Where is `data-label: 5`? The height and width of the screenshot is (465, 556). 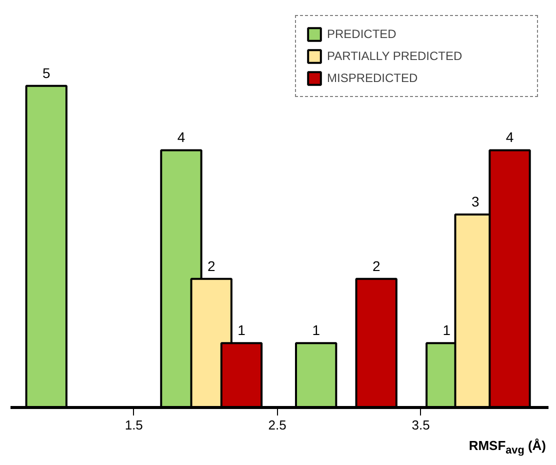
data-label: 5 is located at coordinates (46, 72).